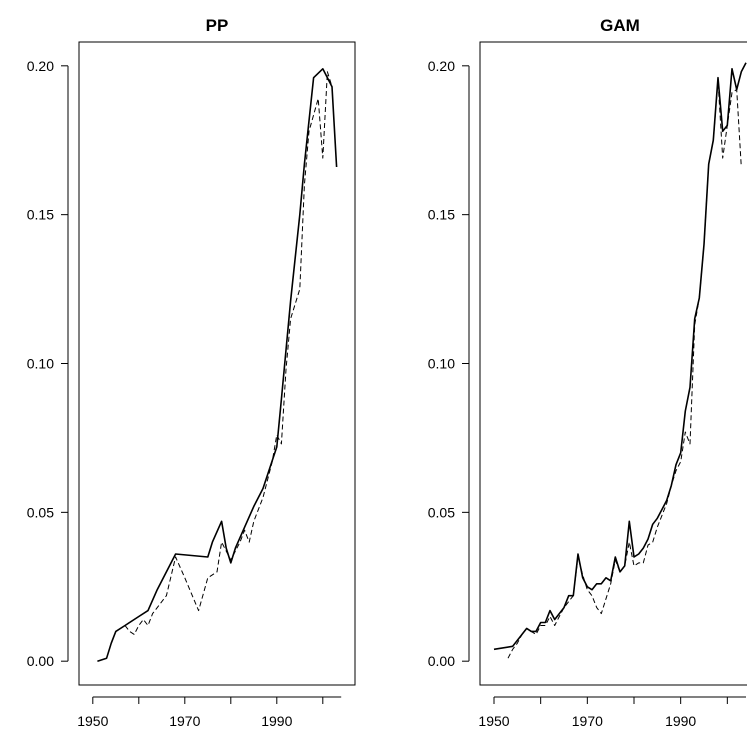  I want to click on panel-2-x-tick-label: 1970, so click(587, 721).